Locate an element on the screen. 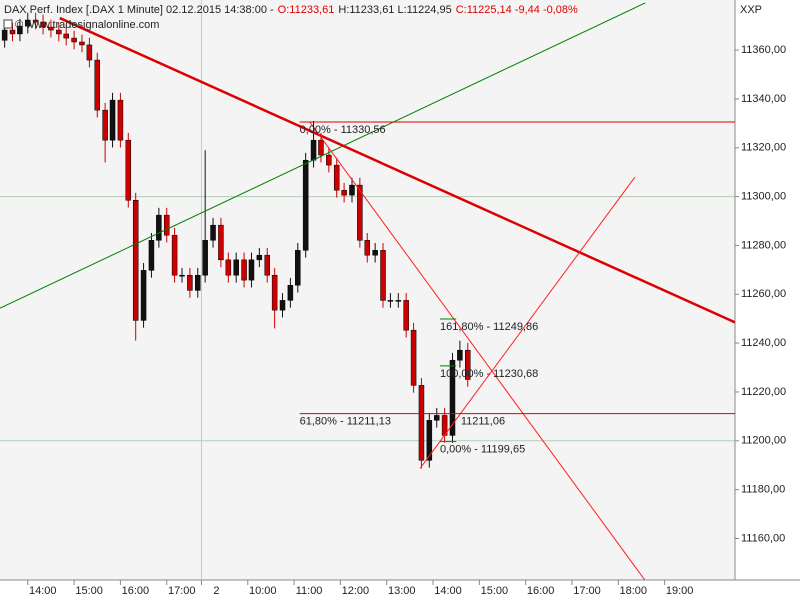  x-tick-label: 19:00 is located at coordinates (680, 591).